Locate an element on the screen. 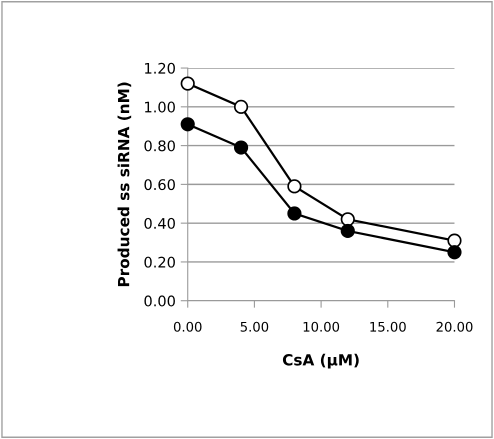 Image resolution: width=494 pixels, height=439 pixels. x-tick-label: 15.00 is located at coordinates (388, 327).